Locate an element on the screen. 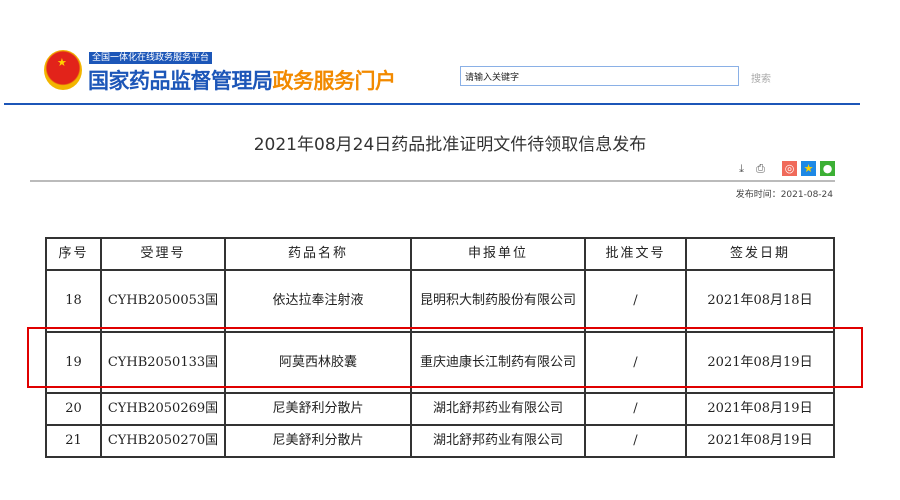 This screenshot has width=900, height=500. site-brand: 国家药品监督管理局政务服务门户 is located at coordinates (242, 80).